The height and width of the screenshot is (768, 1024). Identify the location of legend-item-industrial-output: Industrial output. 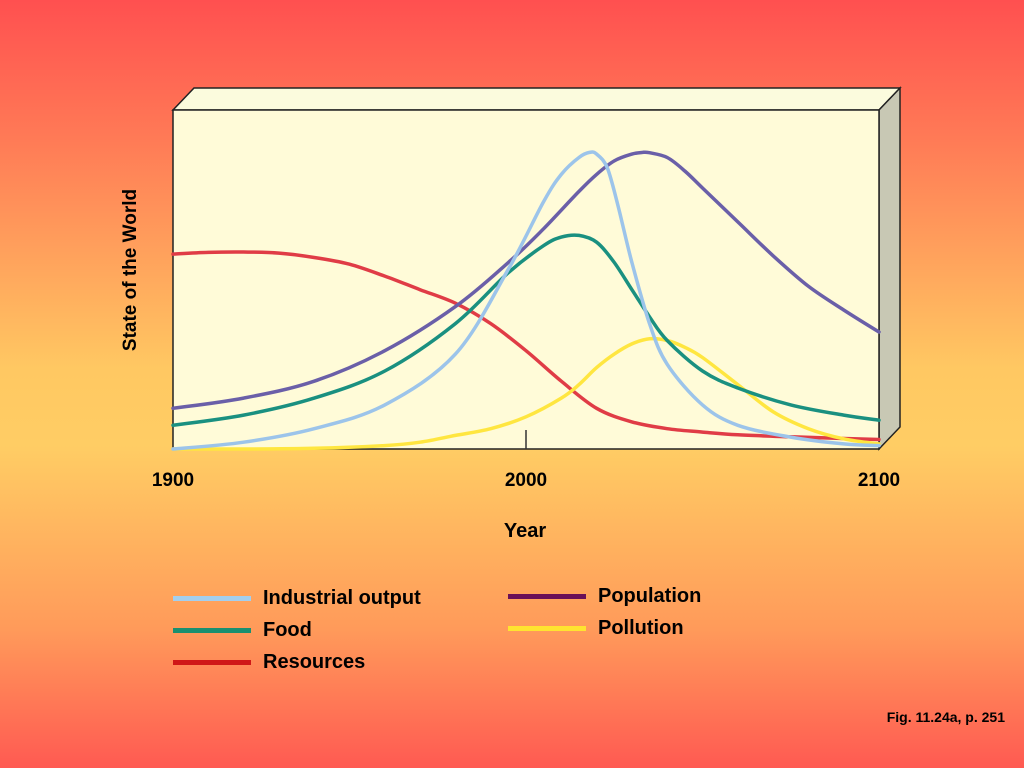
(297, 598).